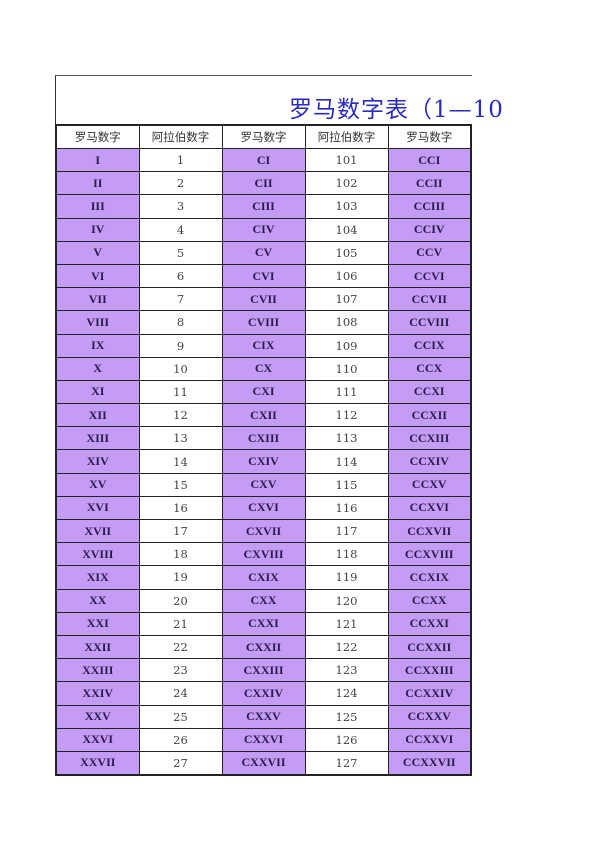 This screenshot has height=850, width=600. Describe the element at coordinates (263, 647) in the screenshot. I see `table-row: XXII 22 CXXII 122 CCXXII` at that location.